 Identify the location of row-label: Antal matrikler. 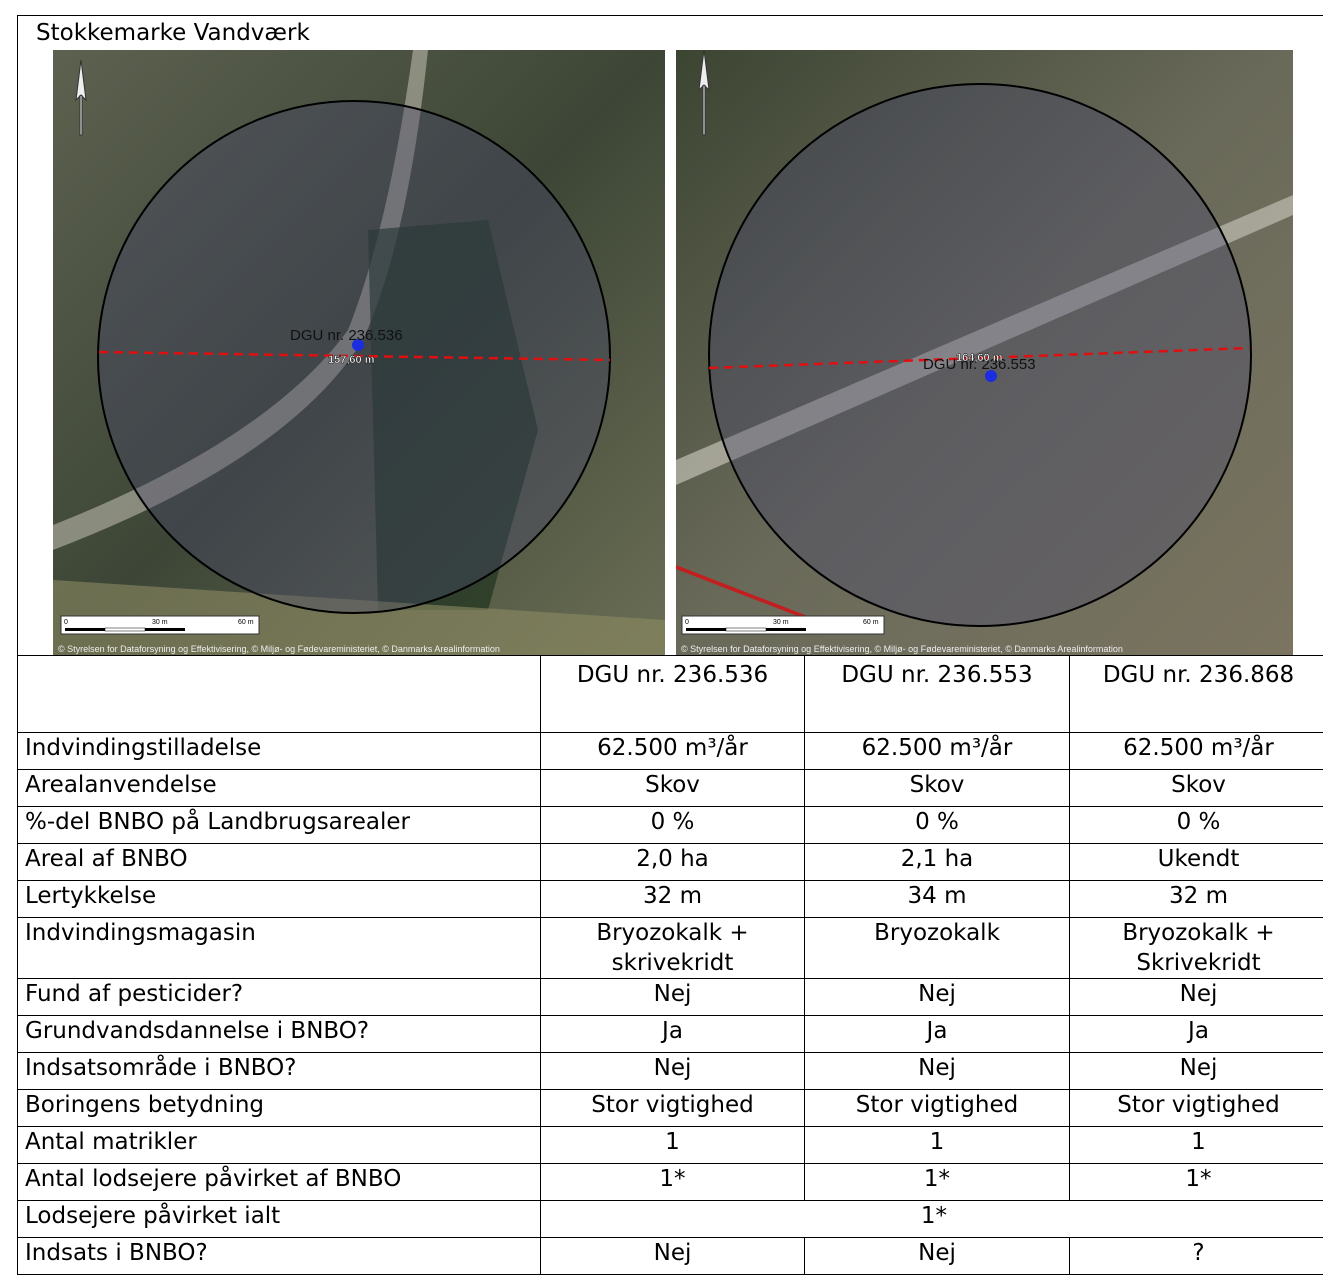
(279, 1145).